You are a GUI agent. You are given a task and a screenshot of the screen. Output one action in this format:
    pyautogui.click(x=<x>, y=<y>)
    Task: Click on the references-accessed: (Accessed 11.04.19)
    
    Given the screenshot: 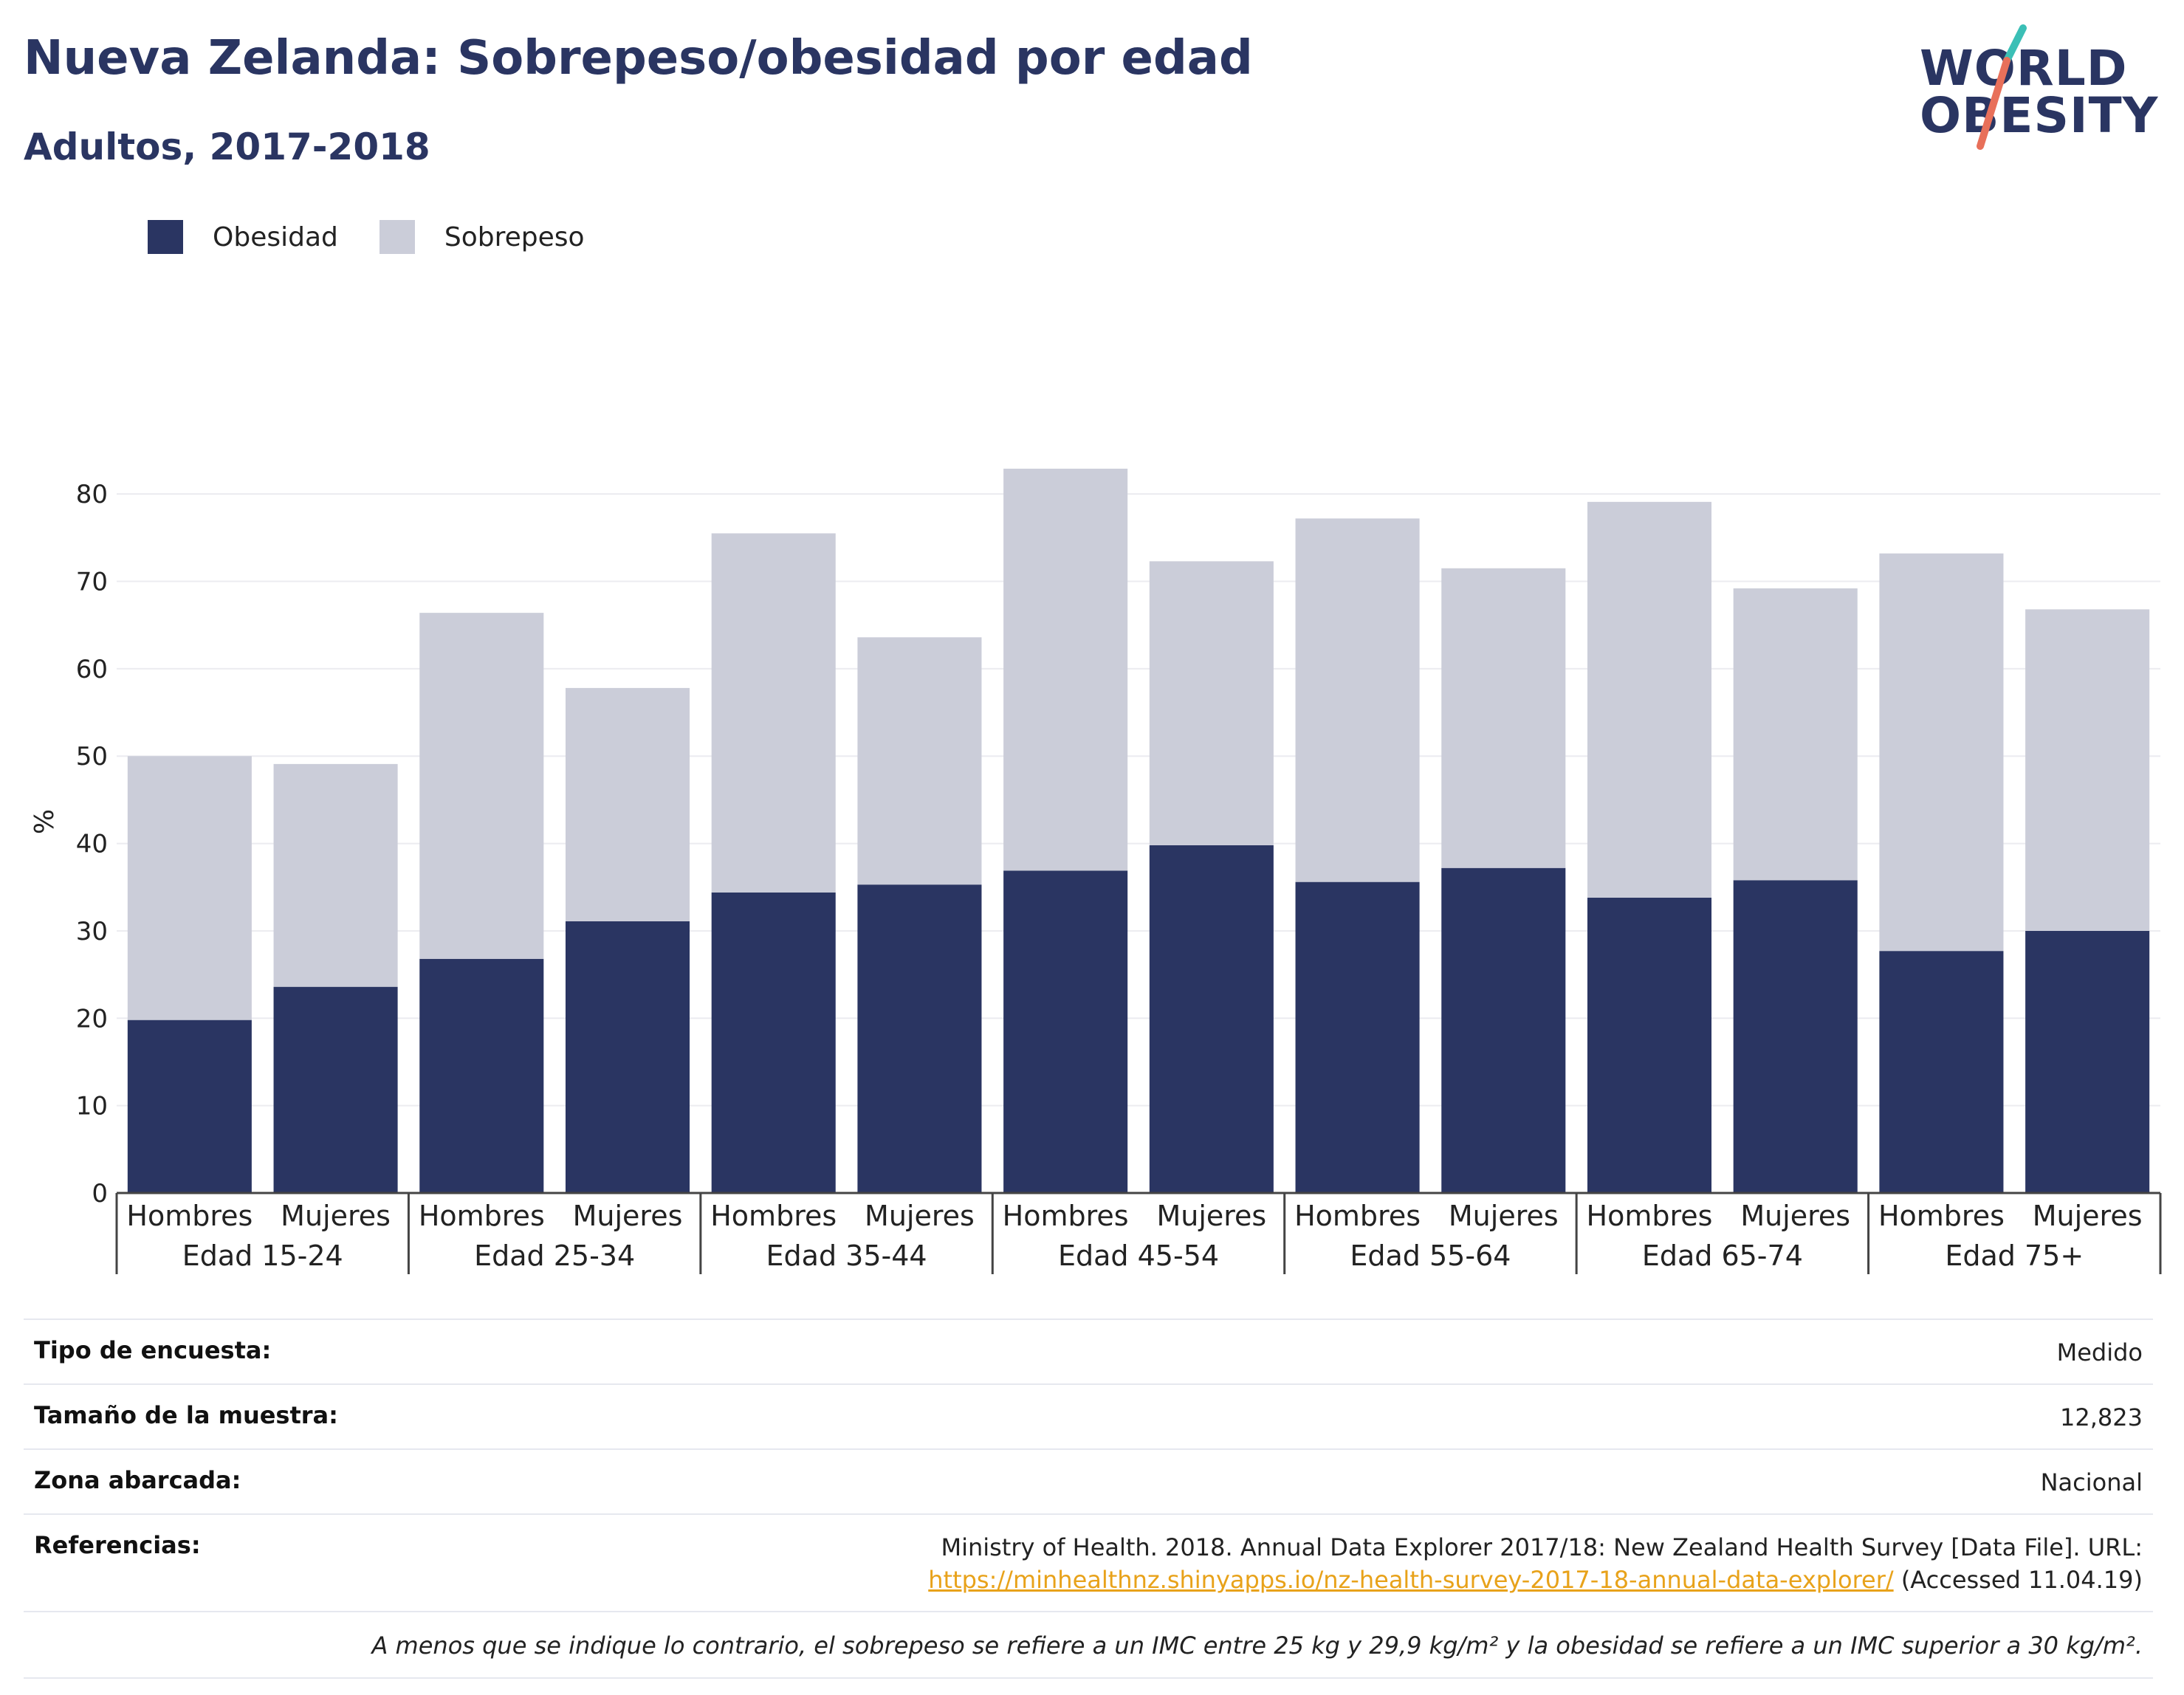 What is the action you would take?
    pyautogui.click(x=2018, y=1580)
    